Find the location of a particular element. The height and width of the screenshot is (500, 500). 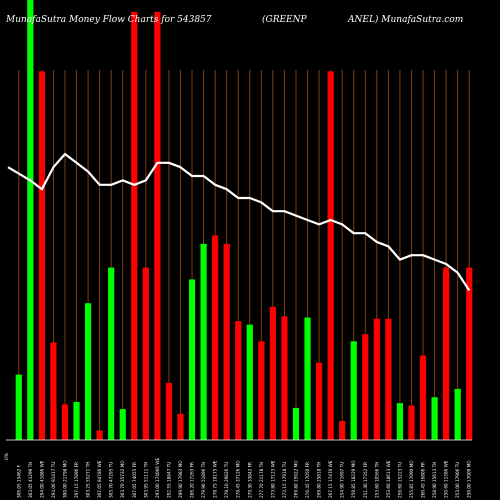

x-tick-label-2: 303.05 41299 TH is located at coordinates (30, 480).